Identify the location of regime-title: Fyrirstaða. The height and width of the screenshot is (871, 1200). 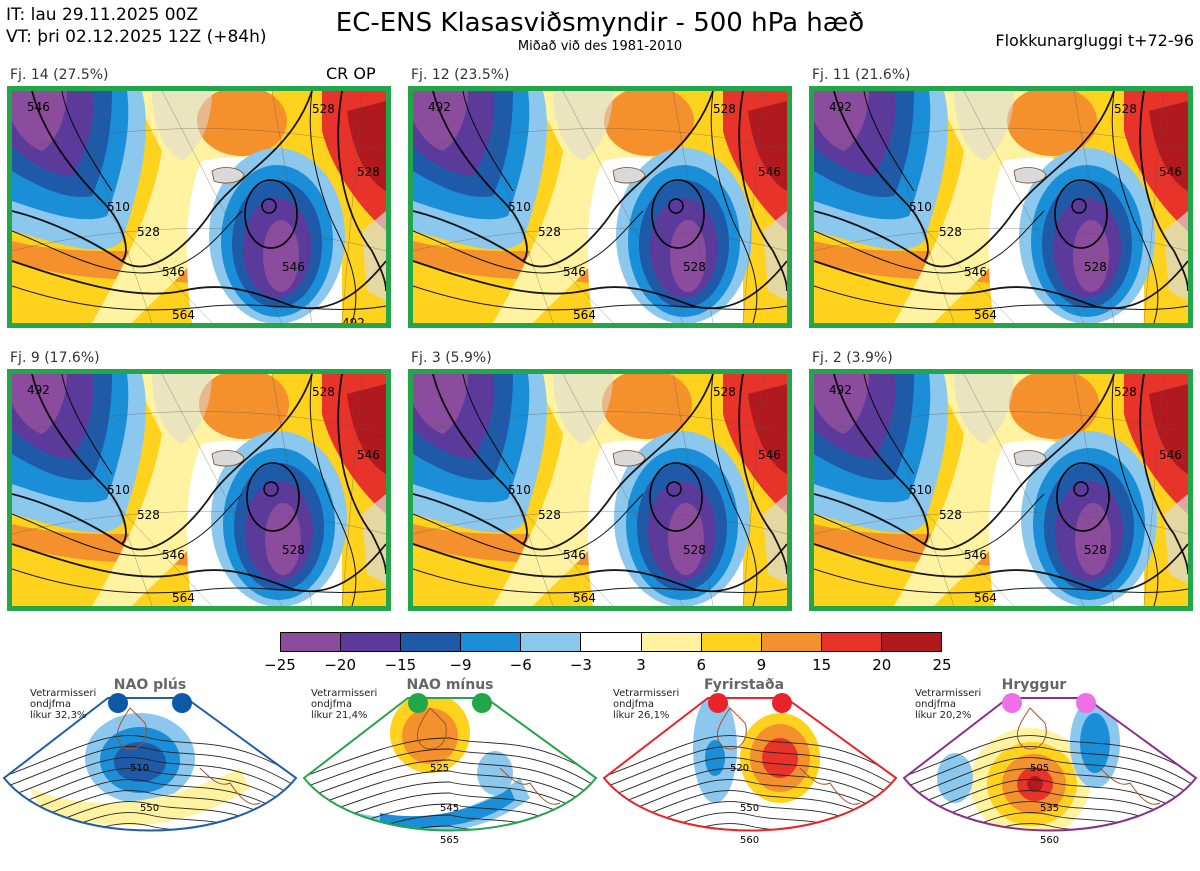
(744, 685).